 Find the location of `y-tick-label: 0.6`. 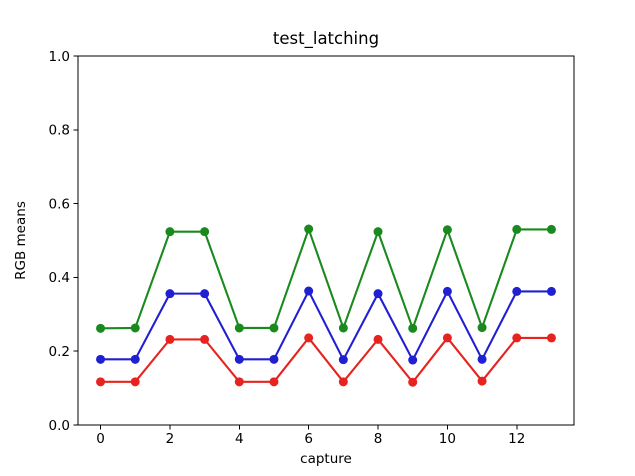

y-tick-label: 0.6 is located at coordinates (59, 204).